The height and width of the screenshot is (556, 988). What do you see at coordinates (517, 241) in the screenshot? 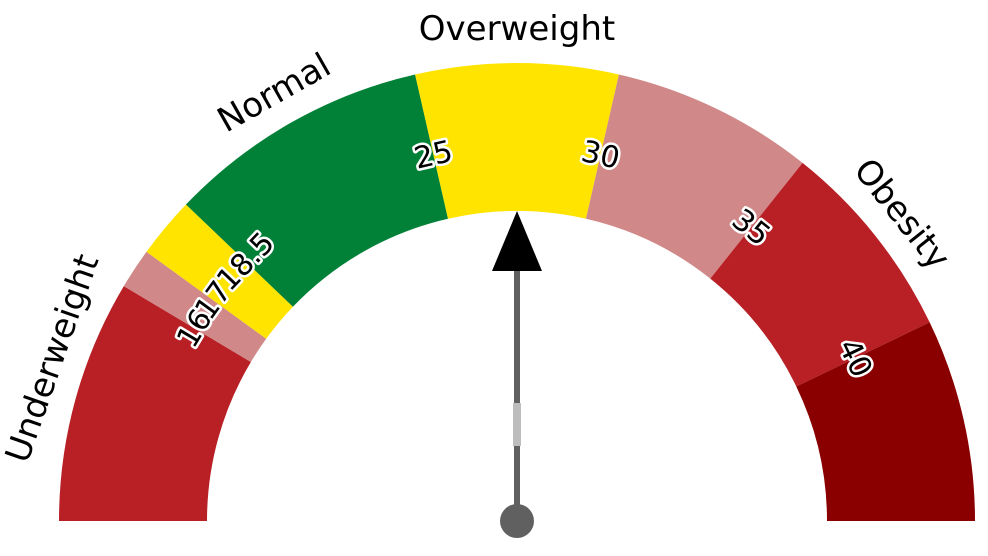
I see `needle-arrow-head` at bounding box center [517, 241].